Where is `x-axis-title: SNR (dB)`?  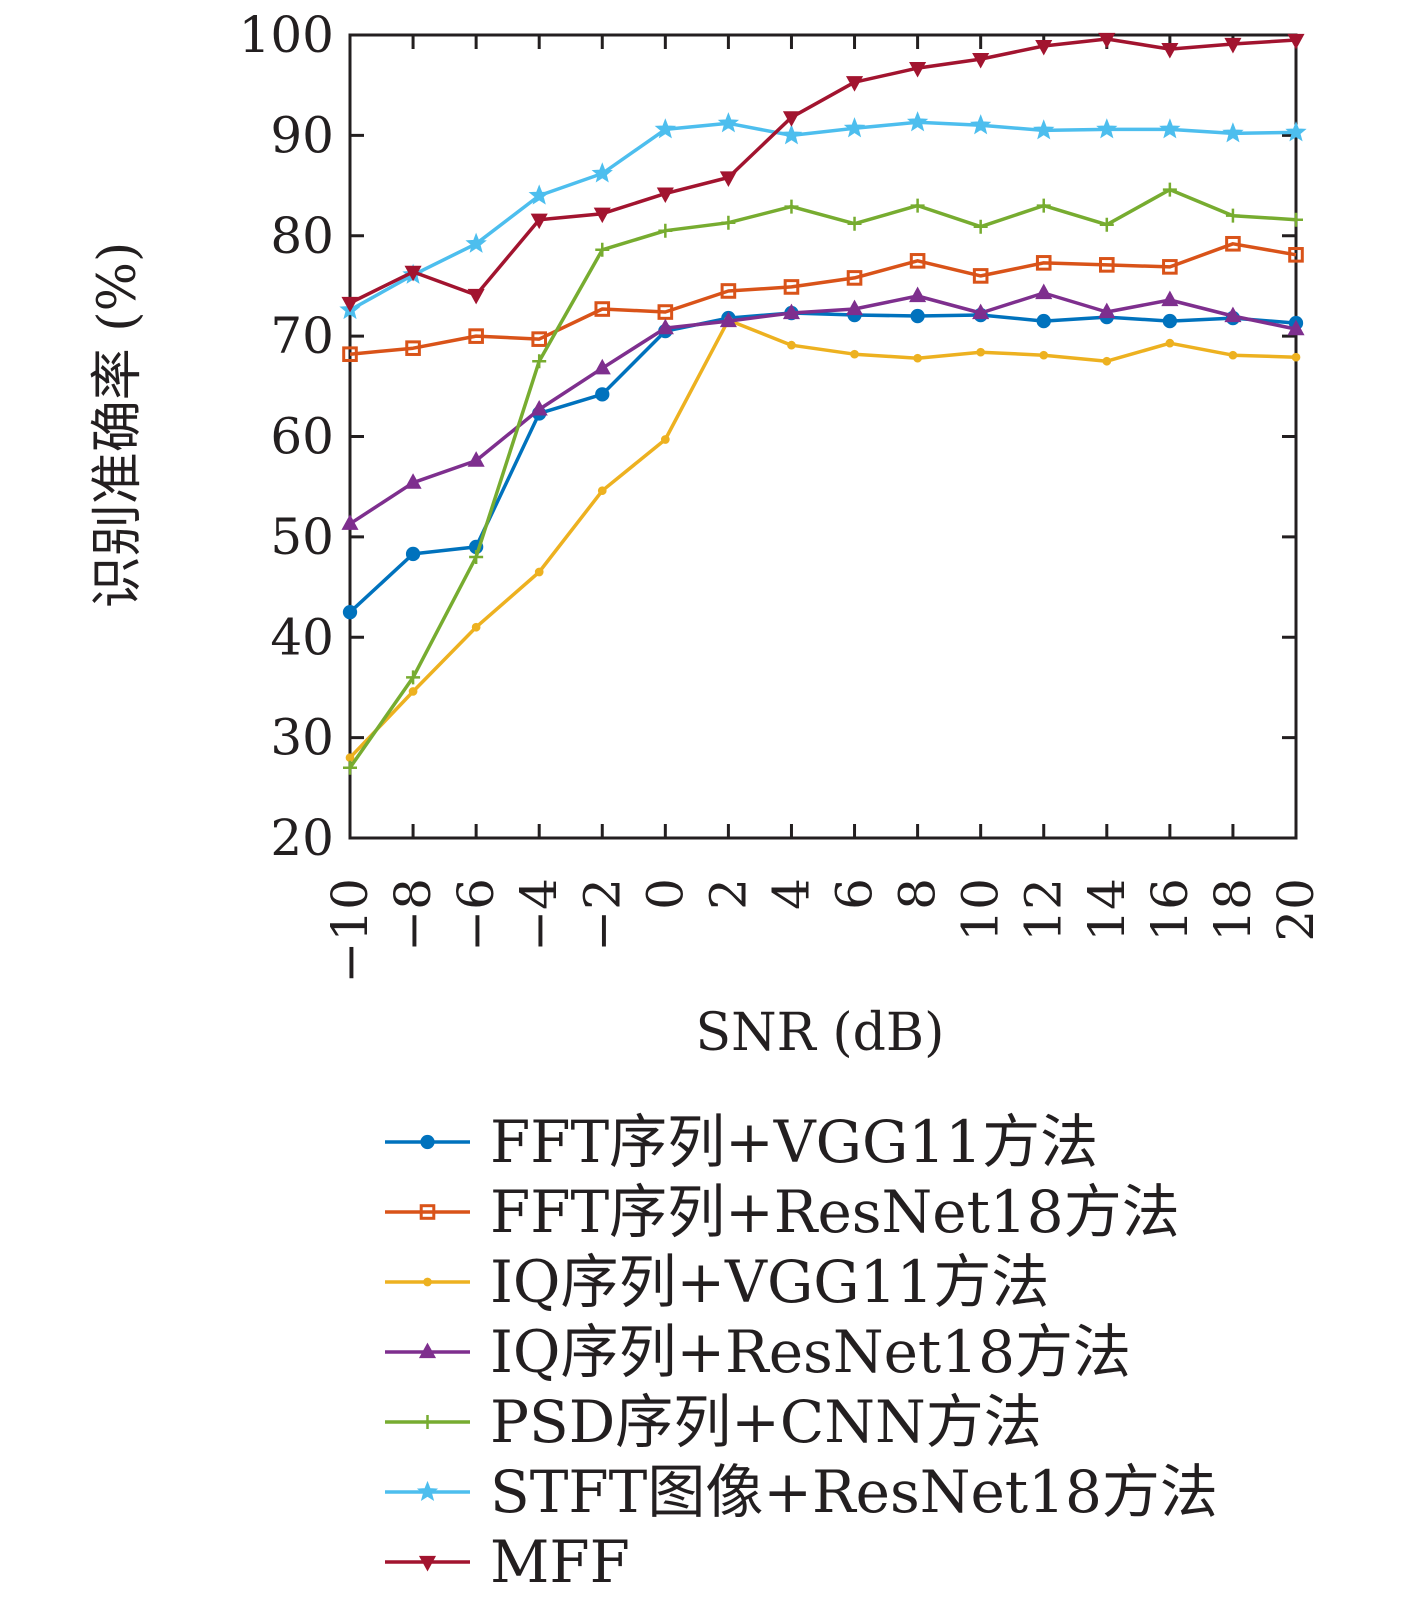
x-axis-title: SNR (dB) is located at coordinates (820, 1033).